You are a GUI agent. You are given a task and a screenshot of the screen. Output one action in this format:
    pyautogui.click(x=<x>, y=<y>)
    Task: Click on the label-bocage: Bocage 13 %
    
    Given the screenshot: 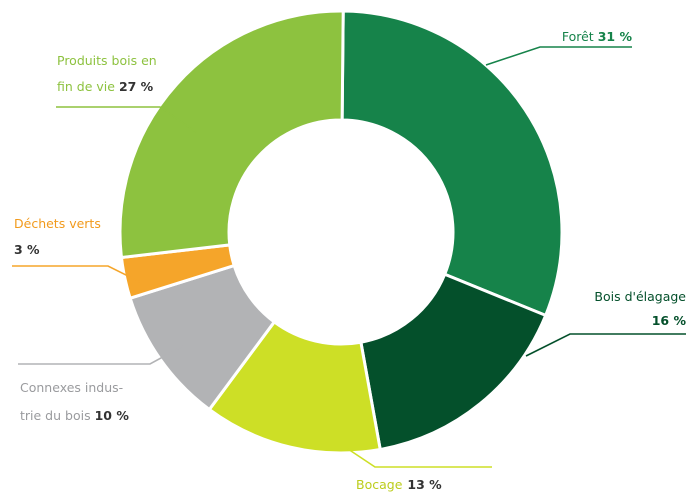 What is the action you would take?
    pyautogui.click(x=399, y=484)
    